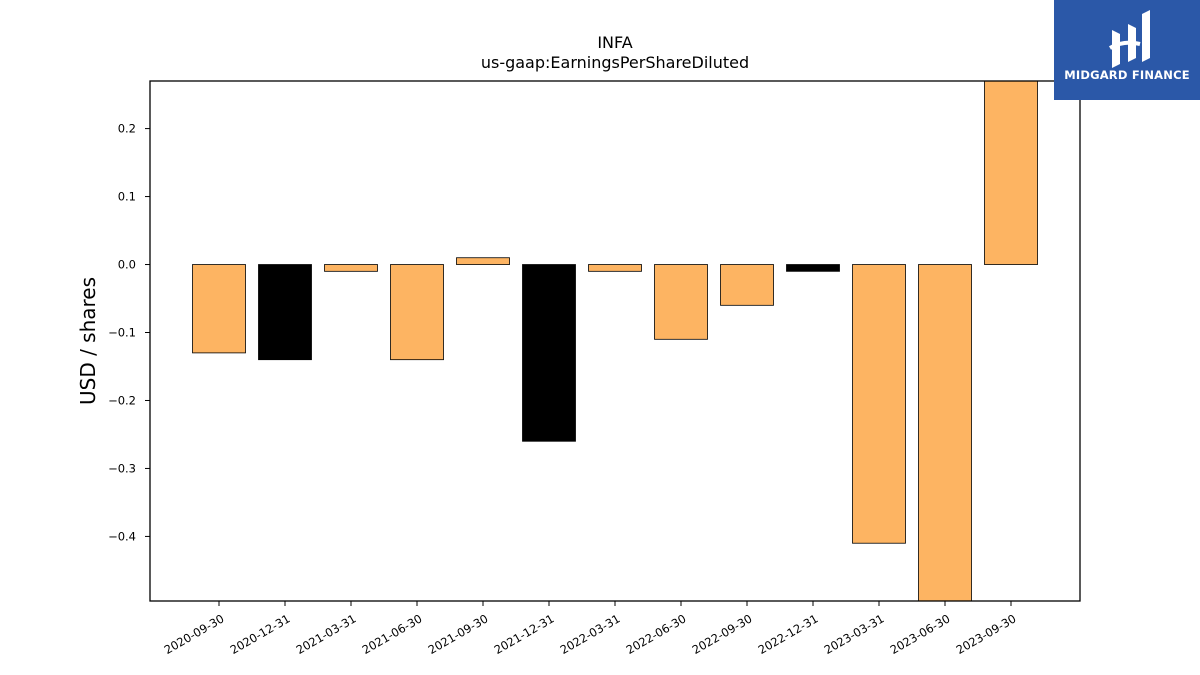 This screenshot has width=1200, height=675. Describe the element at coordinates (788, 634) in the screenshot. I see `x-tick-label: 2022-12-31` at that location.